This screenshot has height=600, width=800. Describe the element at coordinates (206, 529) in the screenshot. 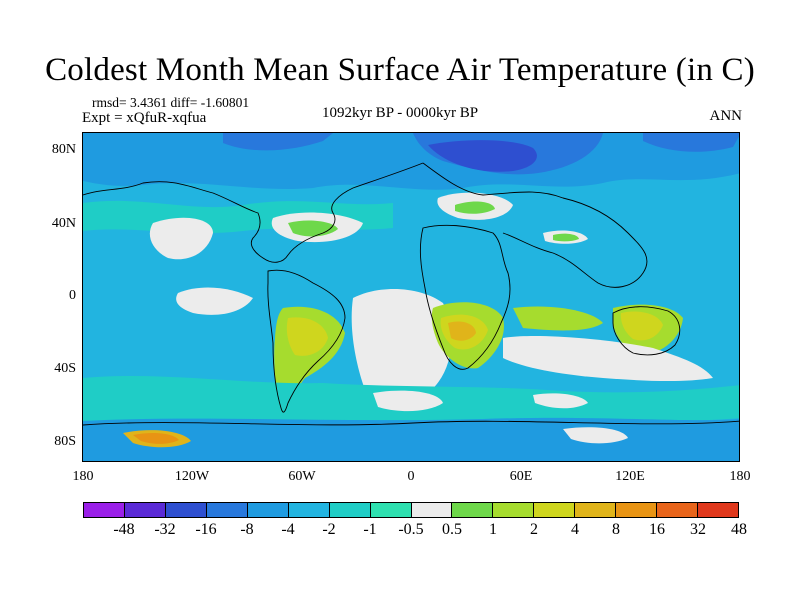

I see `colorbar-label: -16` at that location.